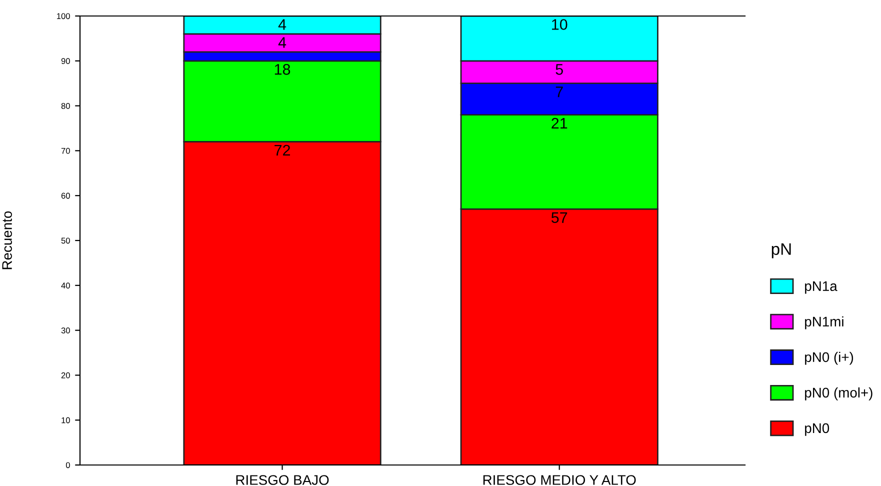 This screenshot has width=881, height=486. Describe the element at coordinates (65, 61) in the screenshot. I see `y-tick-label: 90` at that location.